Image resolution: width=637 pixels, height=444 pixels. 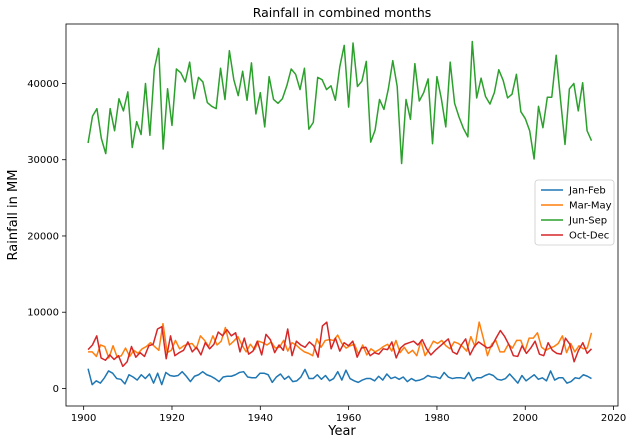 What do you see at coordinates (342, 12) in the screenshot?
I see `chart-title: Rainfall in combined months` at bounding box center [342, 12].